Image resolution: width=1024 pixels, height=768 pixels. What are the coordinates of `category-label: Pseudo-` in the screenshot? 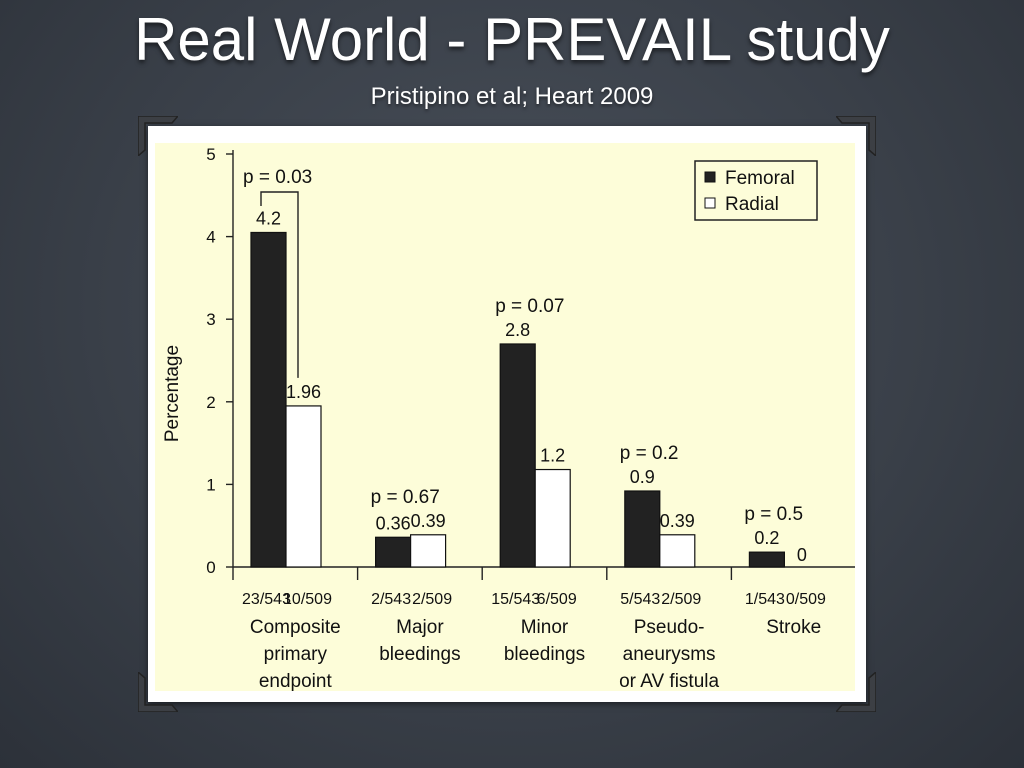 It's located at (669, 627).